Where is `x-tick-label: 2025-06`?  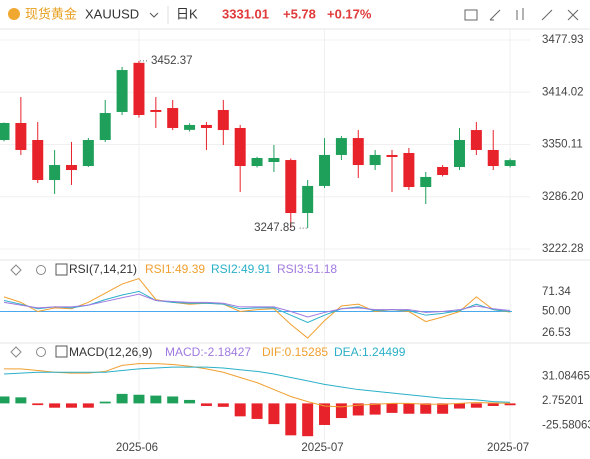
x-tick-label: 2025-06 is located at coordinates (137, 448).